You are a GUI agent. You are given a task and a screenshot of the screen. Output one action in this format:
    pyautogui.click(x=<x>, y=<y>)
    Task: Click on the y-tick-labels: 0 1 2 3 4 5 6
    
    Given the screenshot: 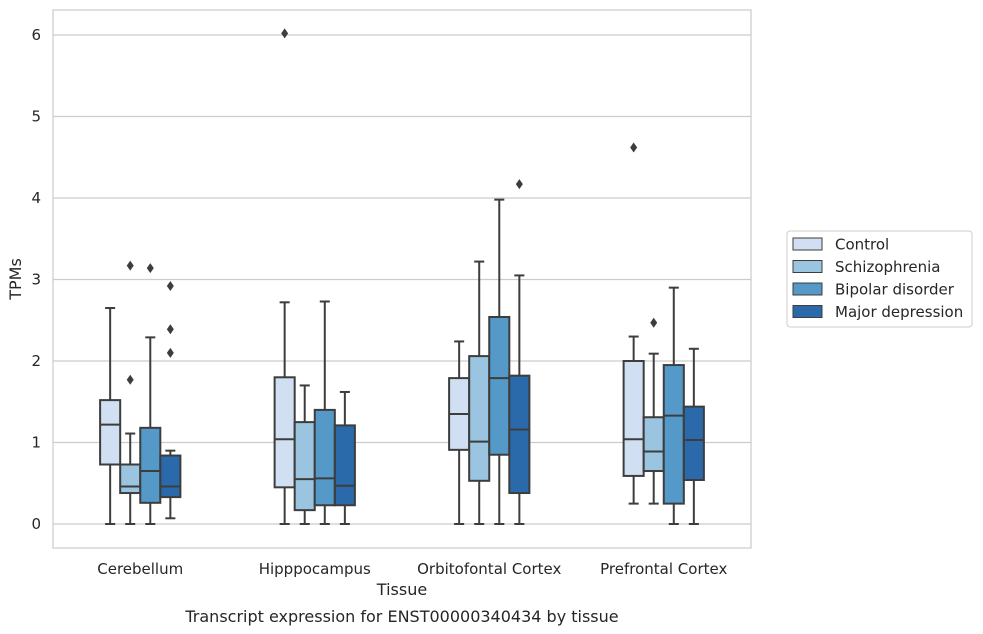 What is the action you would take?
    pyautogui.click(x=36, y=279)
    